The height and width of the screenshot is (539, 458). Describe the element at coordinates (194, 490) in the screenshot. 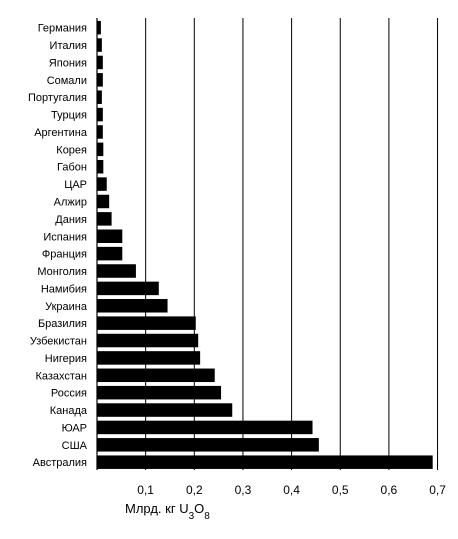

I see `x-tick-label: 0,2` at that location.